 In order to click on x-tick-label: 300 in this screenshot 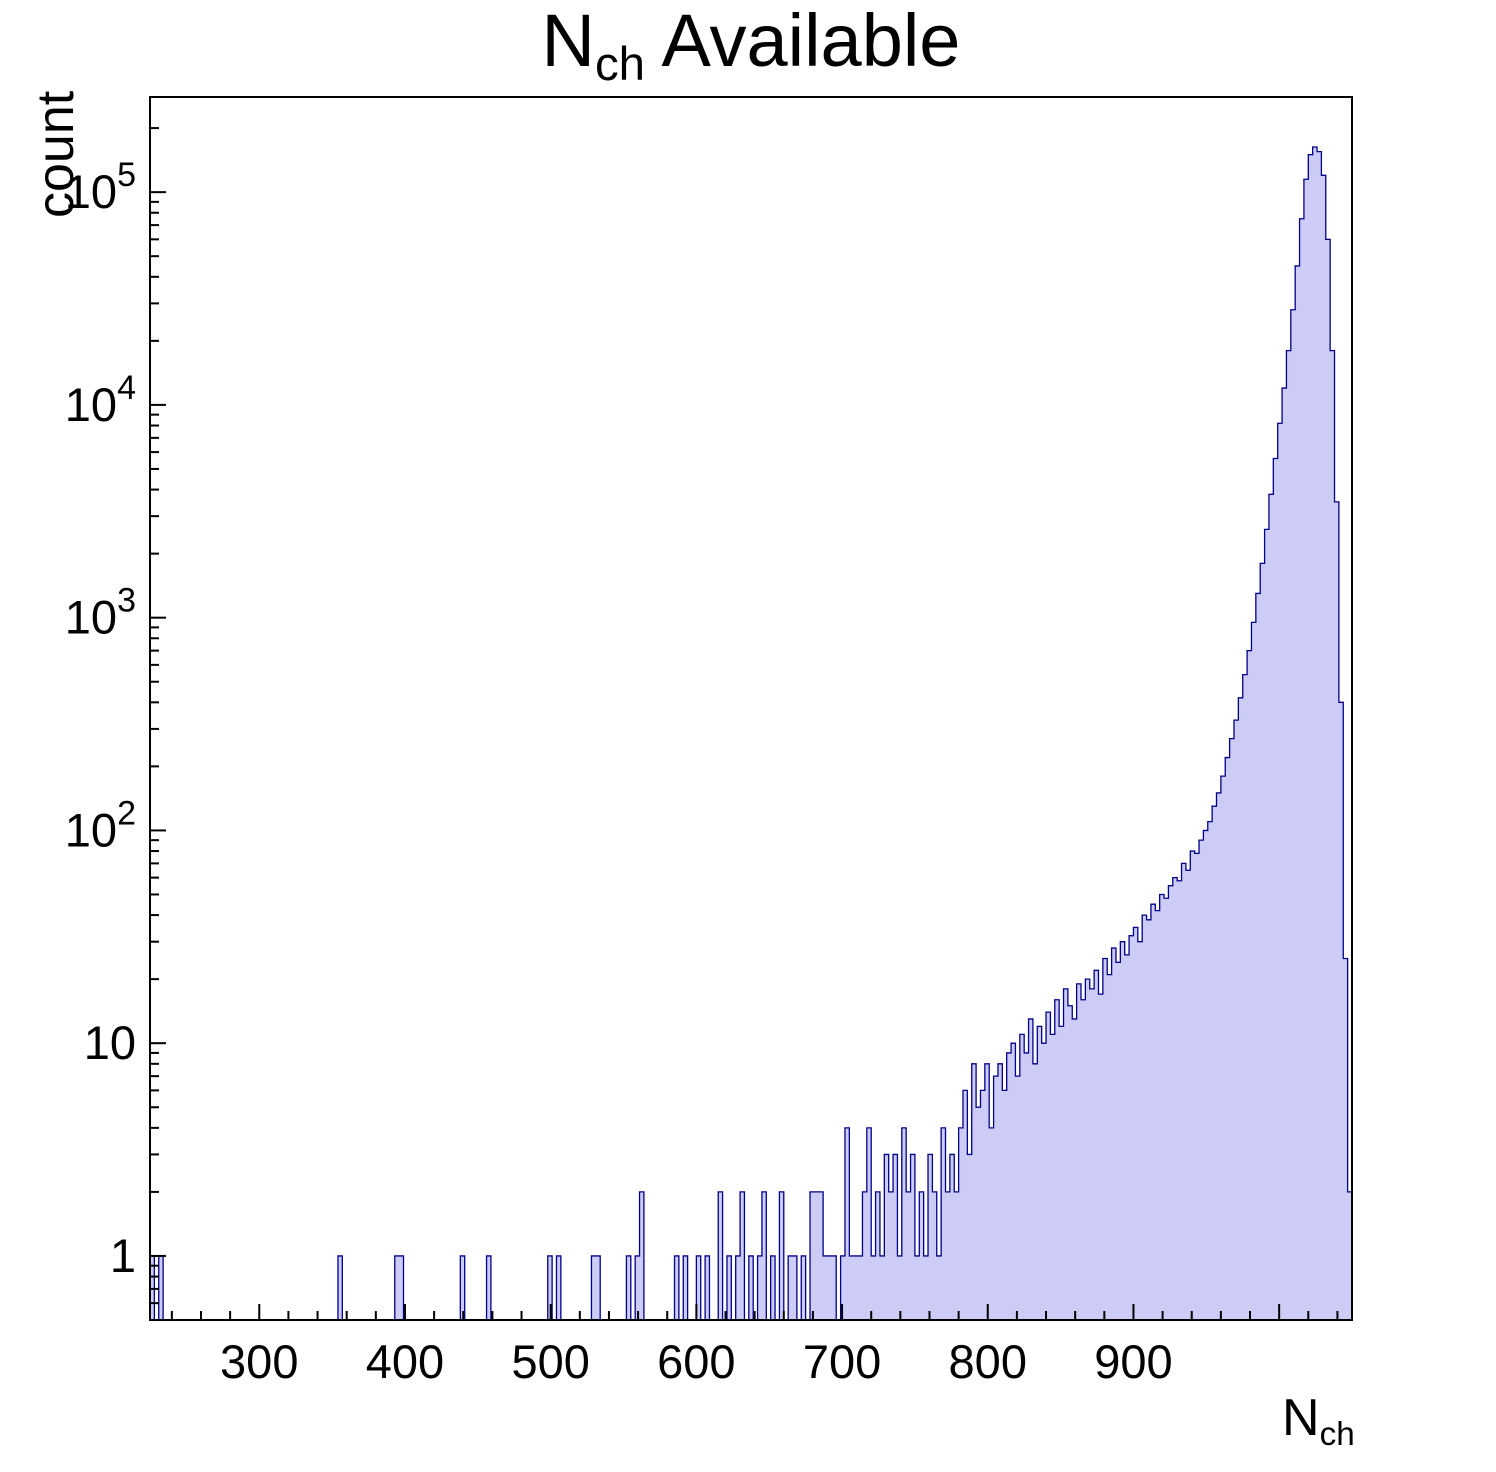, I will do `click(259, 1361)`.